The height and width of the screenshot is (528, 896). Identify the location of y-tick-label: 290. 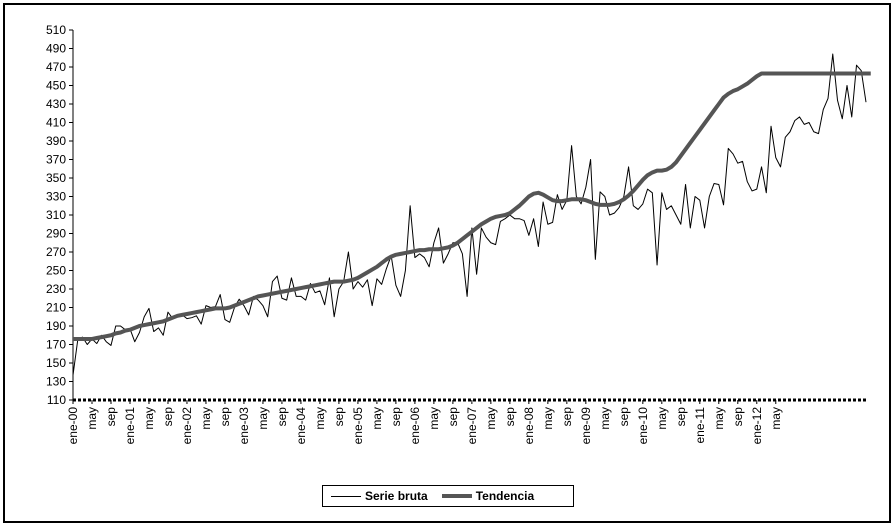
(56, 234).